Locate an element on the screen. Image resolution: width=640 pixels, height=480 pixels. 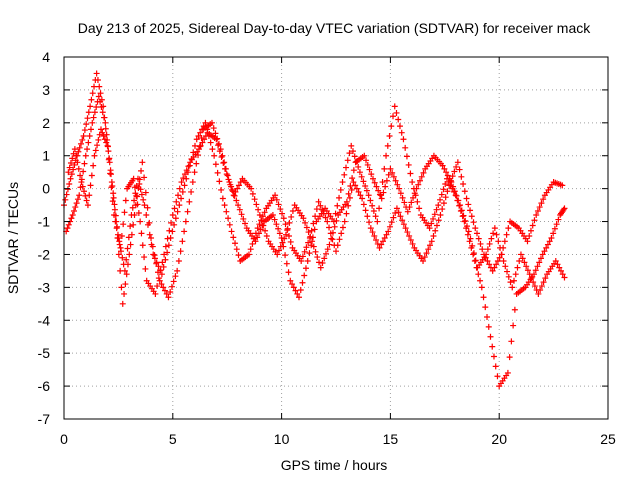
x-tick-label: 15 is located at coordinates (391, 439).